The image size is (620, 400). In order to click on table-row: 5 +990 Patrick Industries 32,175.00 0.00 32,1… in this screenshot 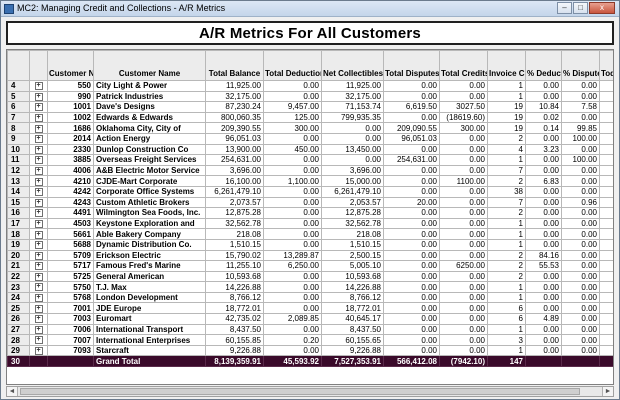, I will do `click(310, 96)`.